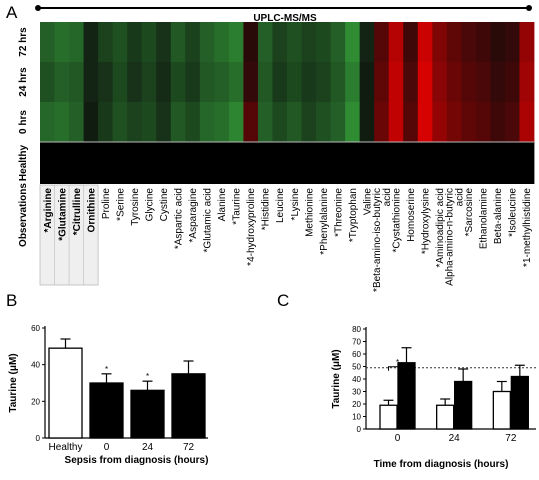 The width and height of the screenshot is (539, 480). Describe the element at coordinates (285, 18) in the screenshot. I see `heatmap-title: UPLC-MS/MS` at that location.